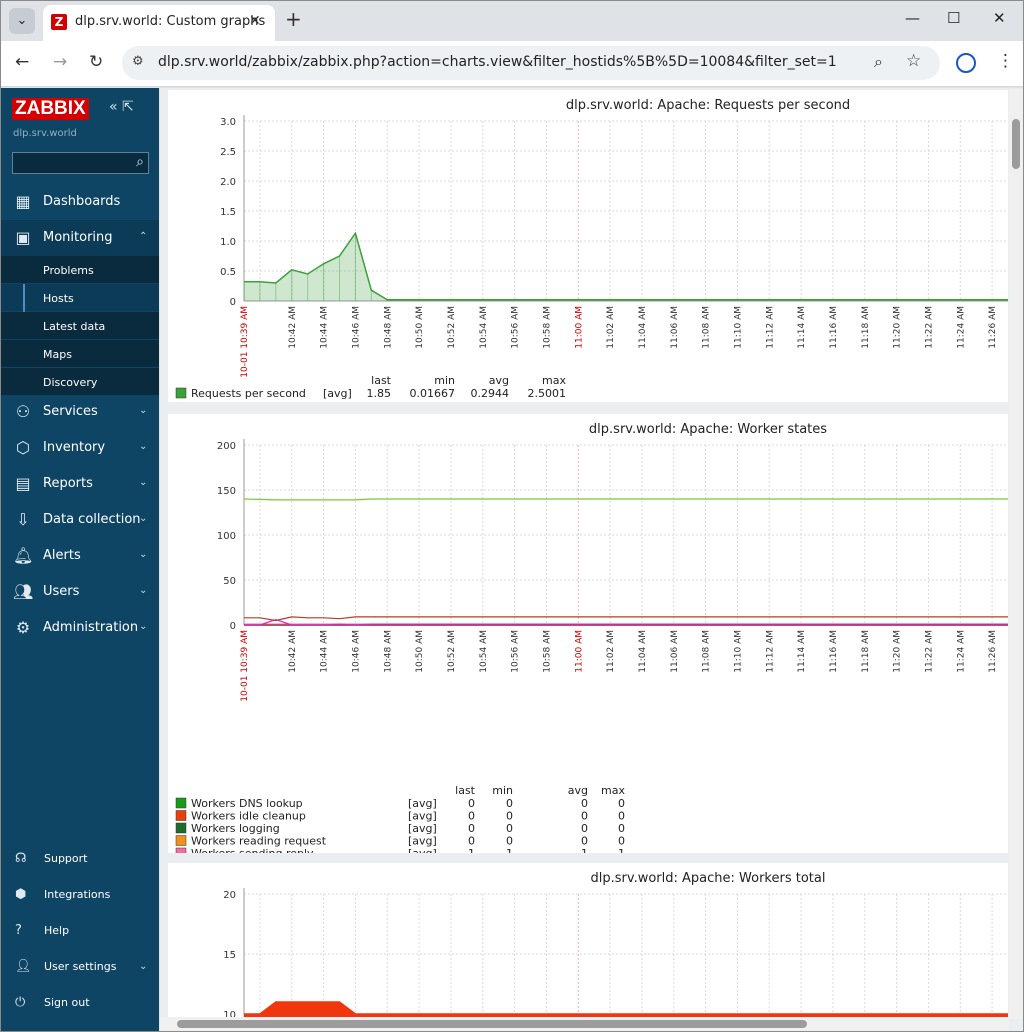 This screenshot has height=1032, width=1024. What do you see at coordinates (138, 61) in the screenshot?
I see `site-settings-icon: ⚙` at bounding box center [138, 61].